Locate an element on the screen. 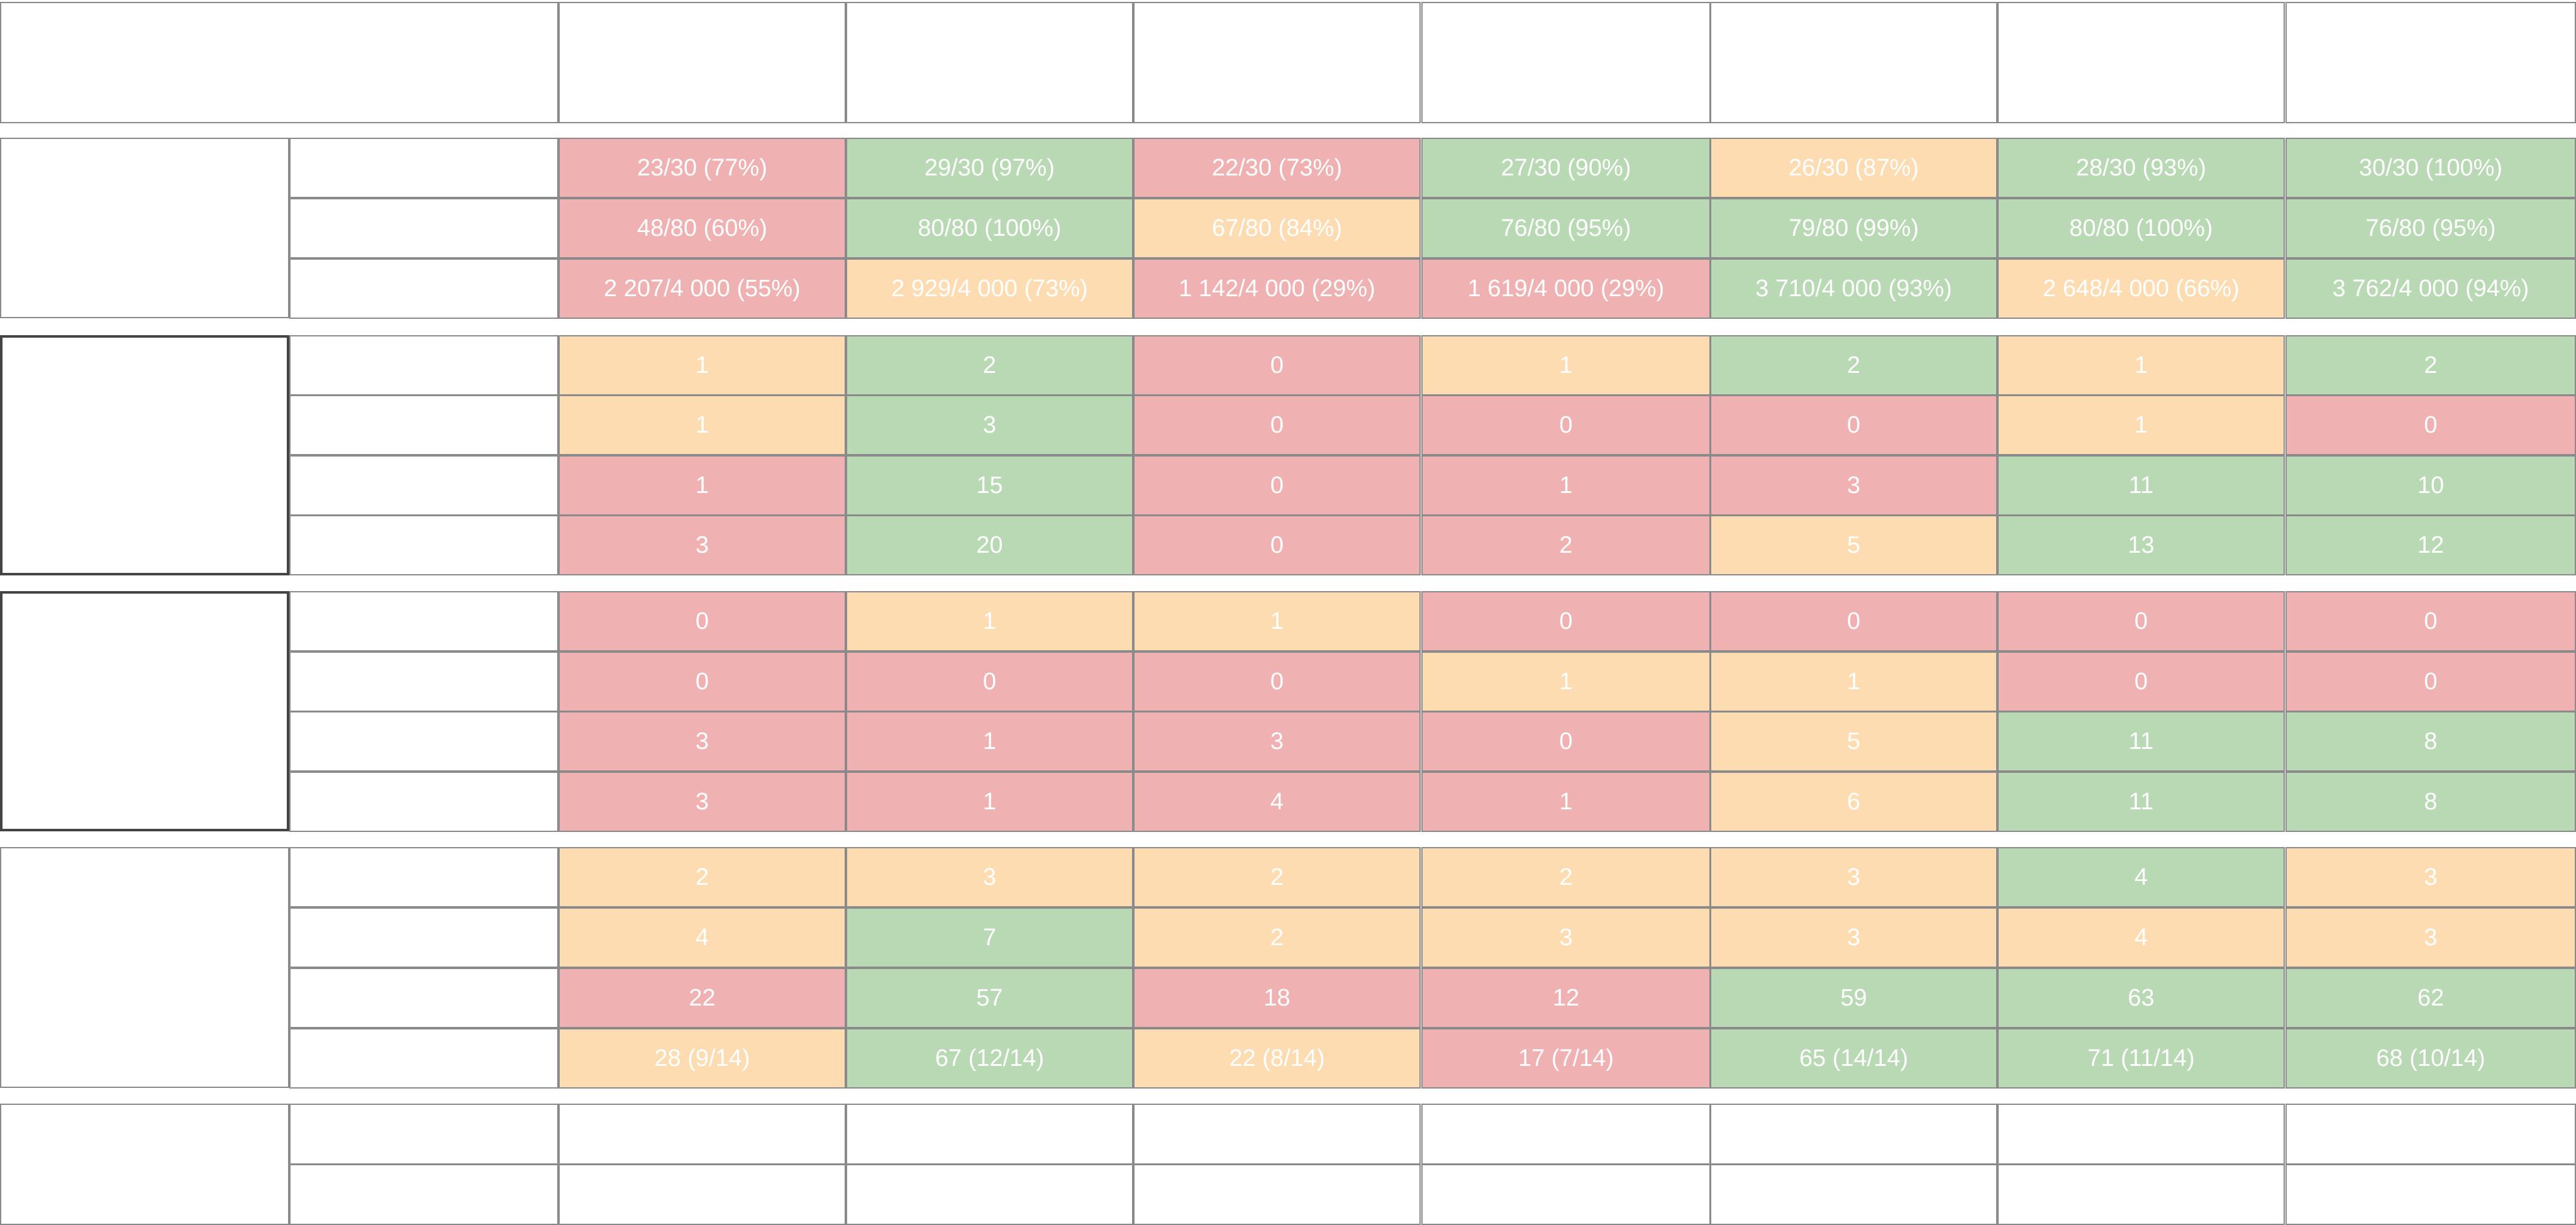  data-cell: 63 is located at coordinates (2141, 998).